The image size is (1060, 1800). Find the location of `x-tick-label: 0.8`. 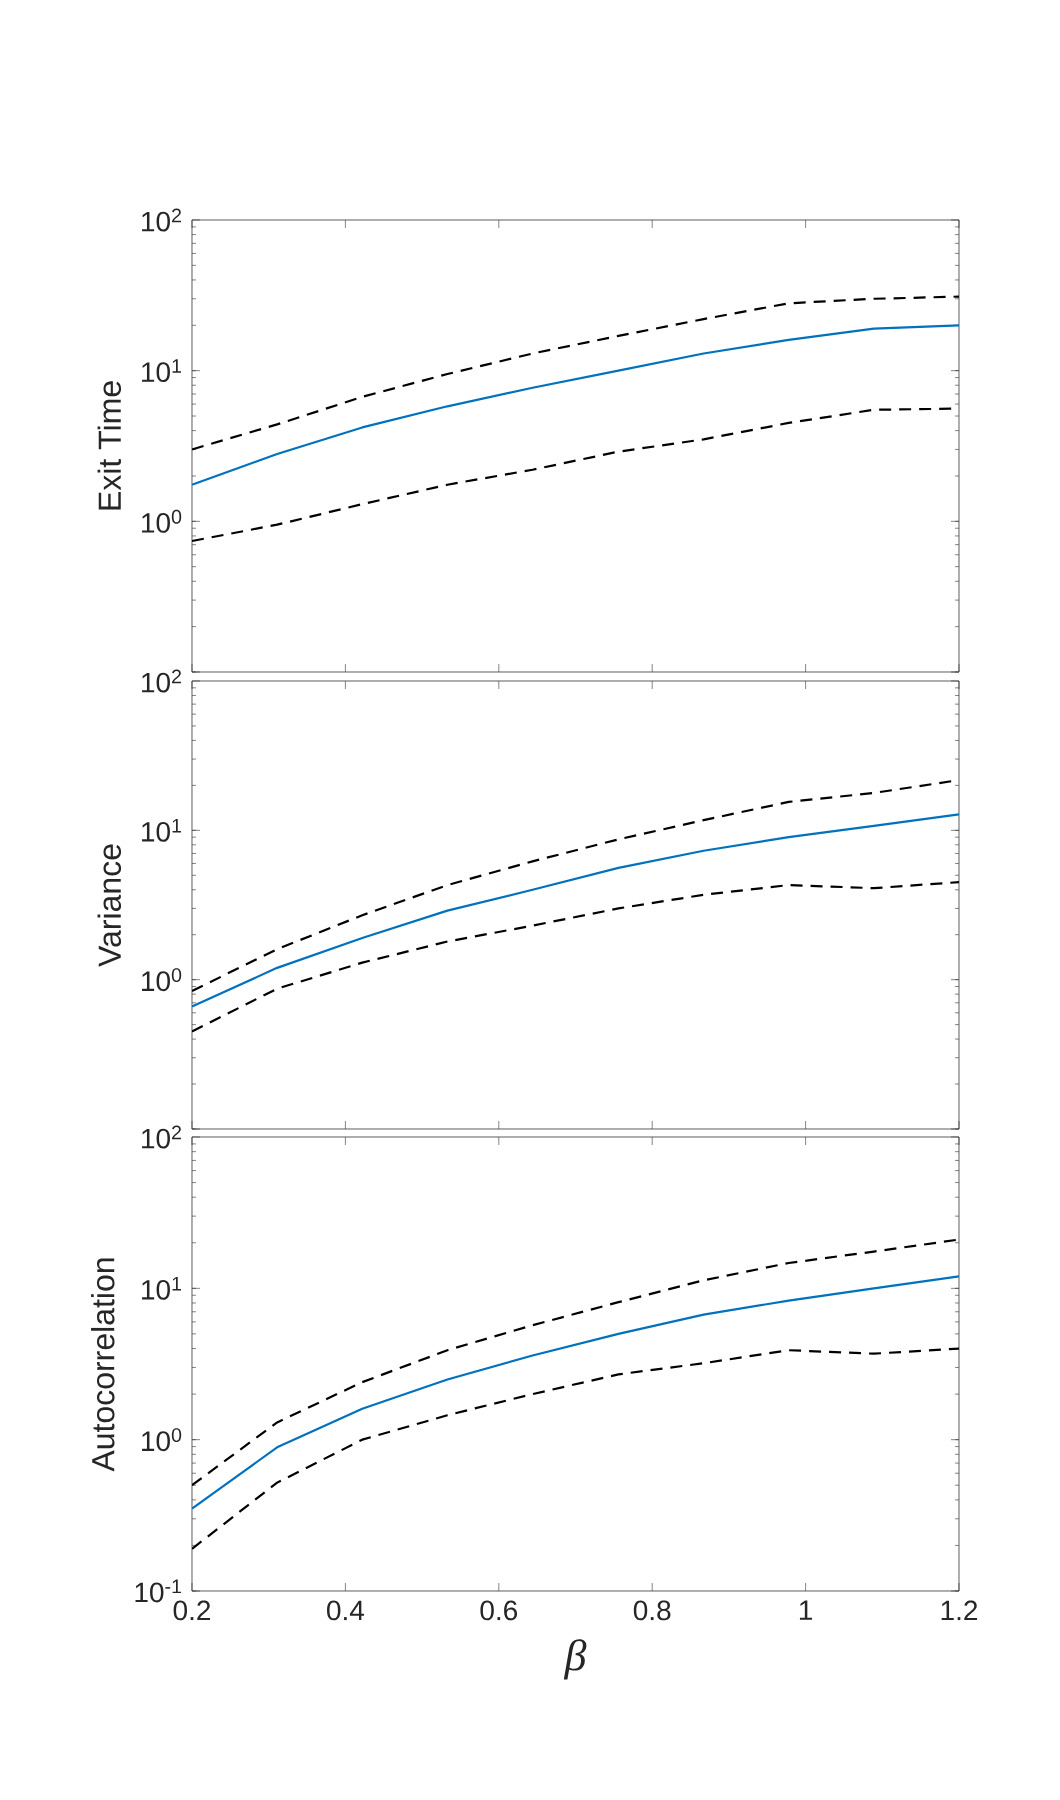

x-tick-label: 0.8 is located at coordinates (652, 1610).